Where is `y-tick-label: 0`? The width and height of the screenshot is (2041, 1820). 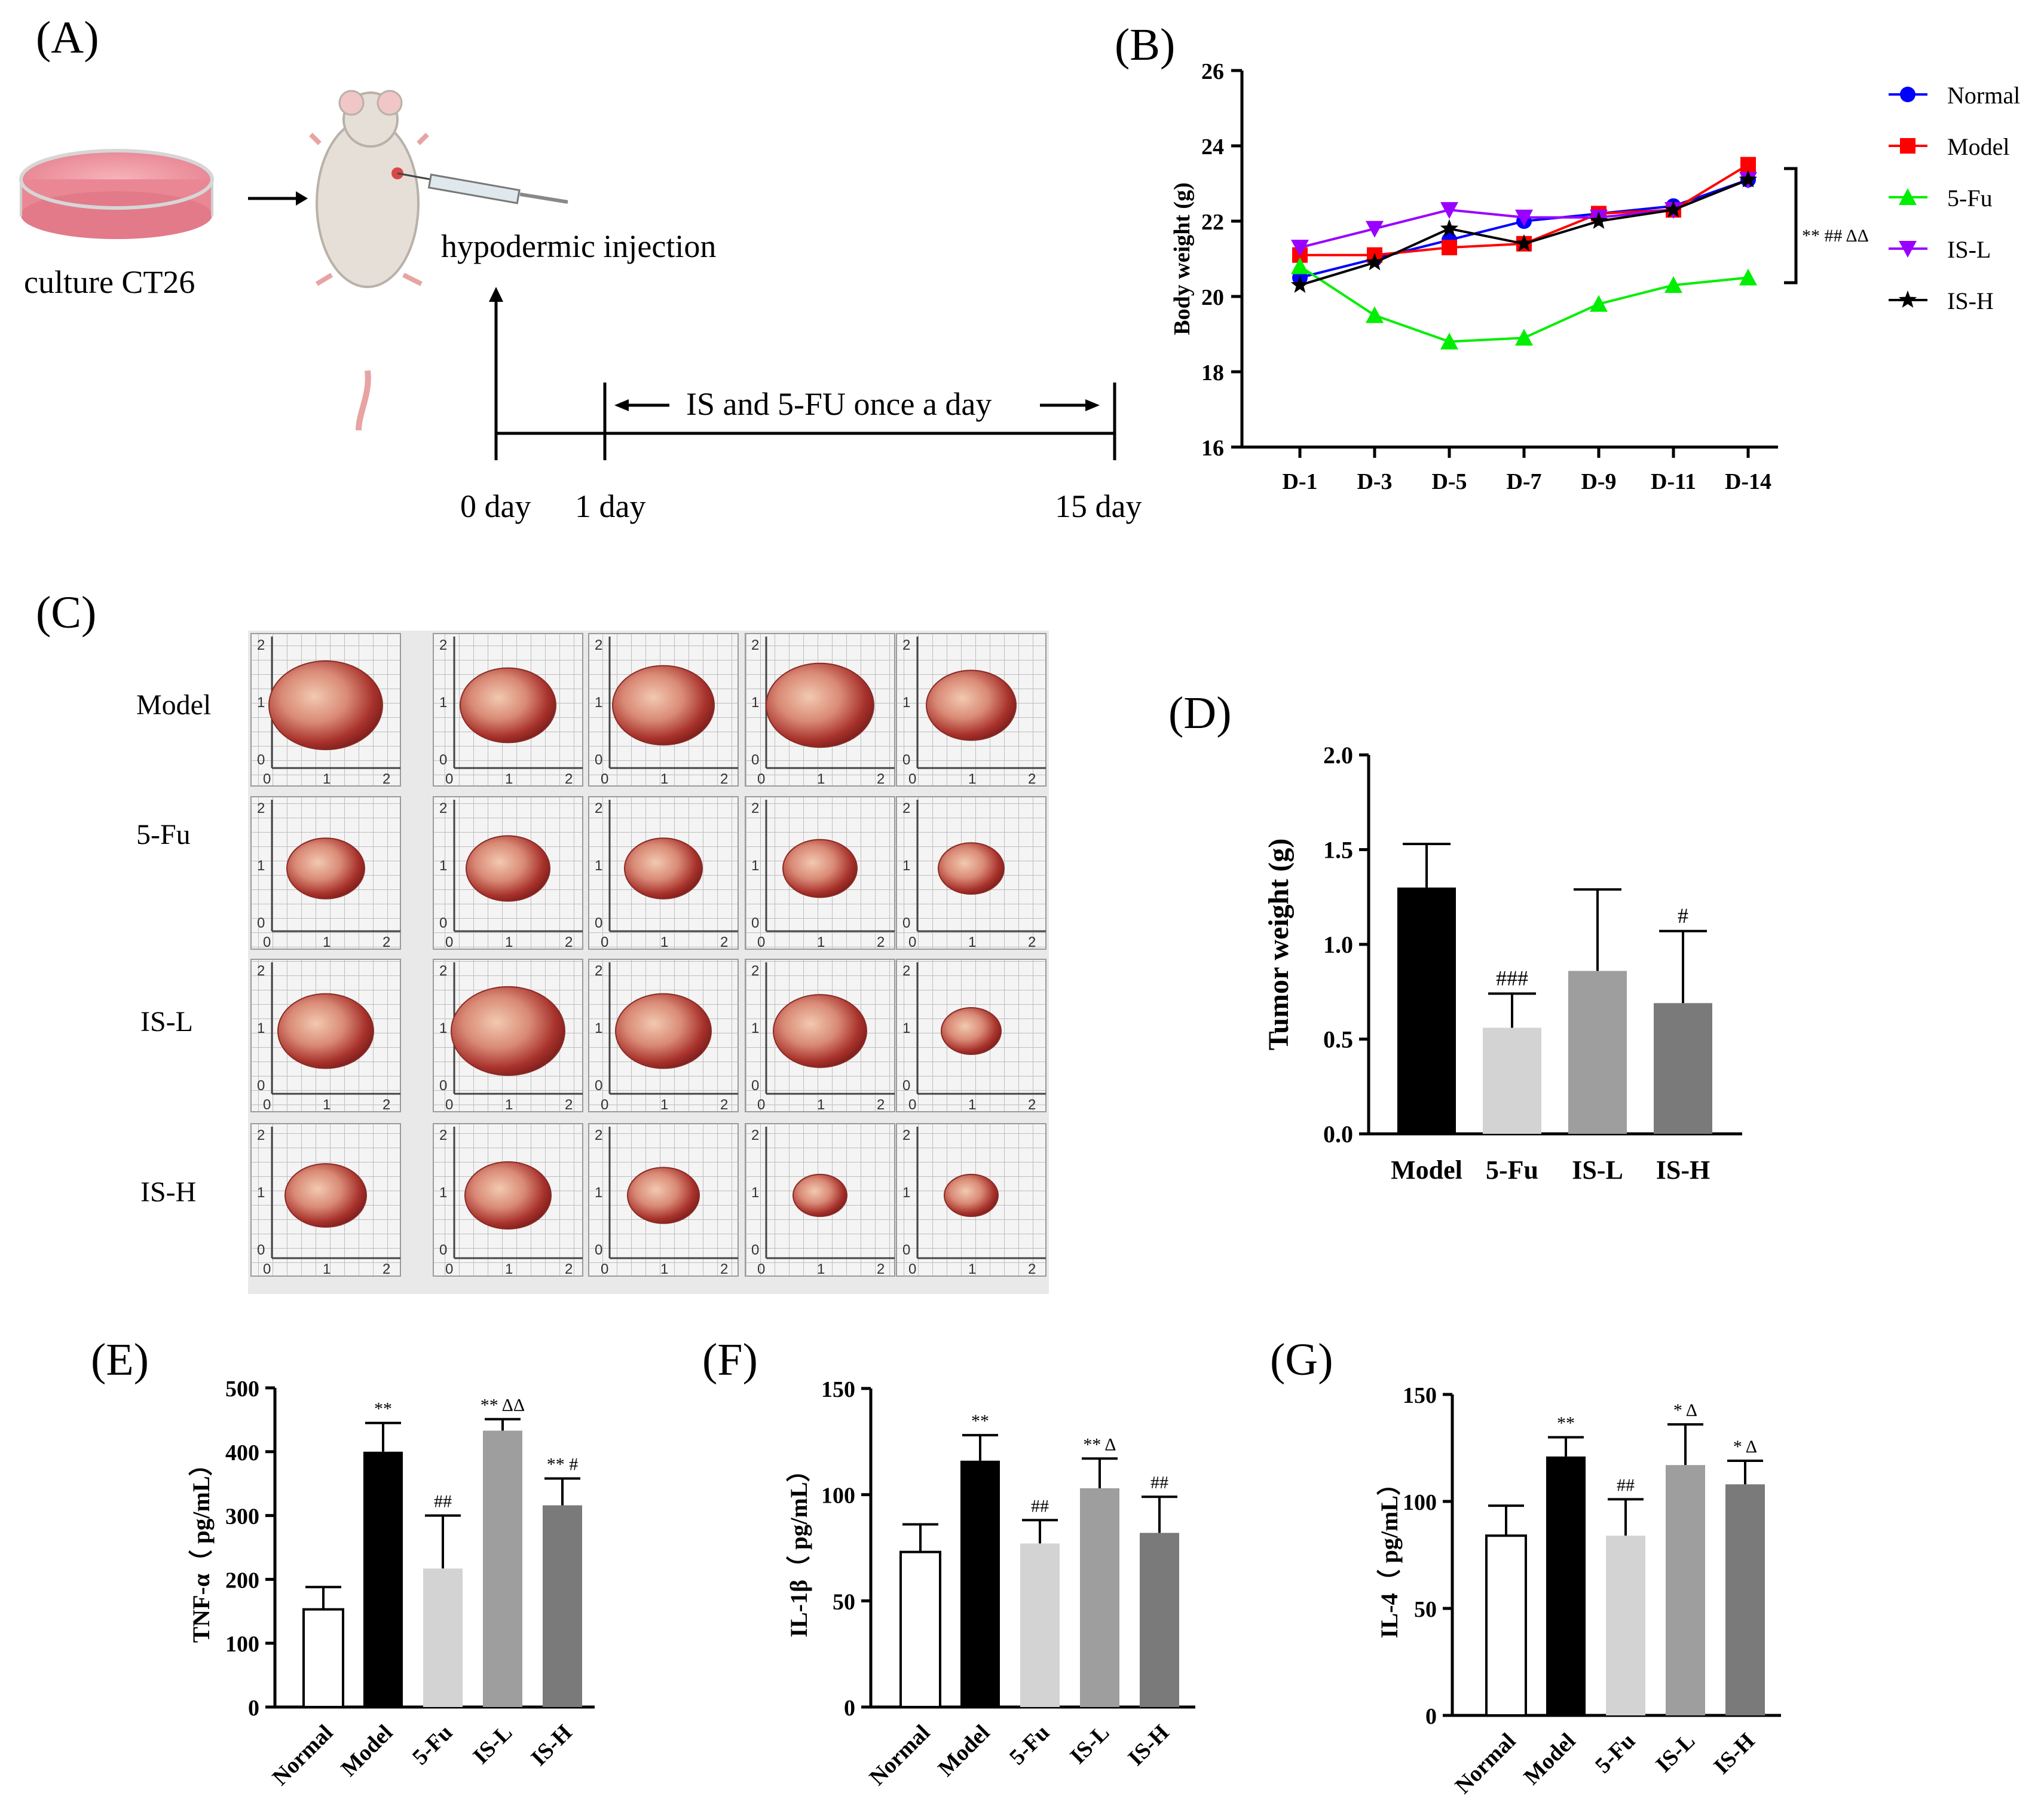
y-tick-label: 0 is located at coordinates (849, 1709).